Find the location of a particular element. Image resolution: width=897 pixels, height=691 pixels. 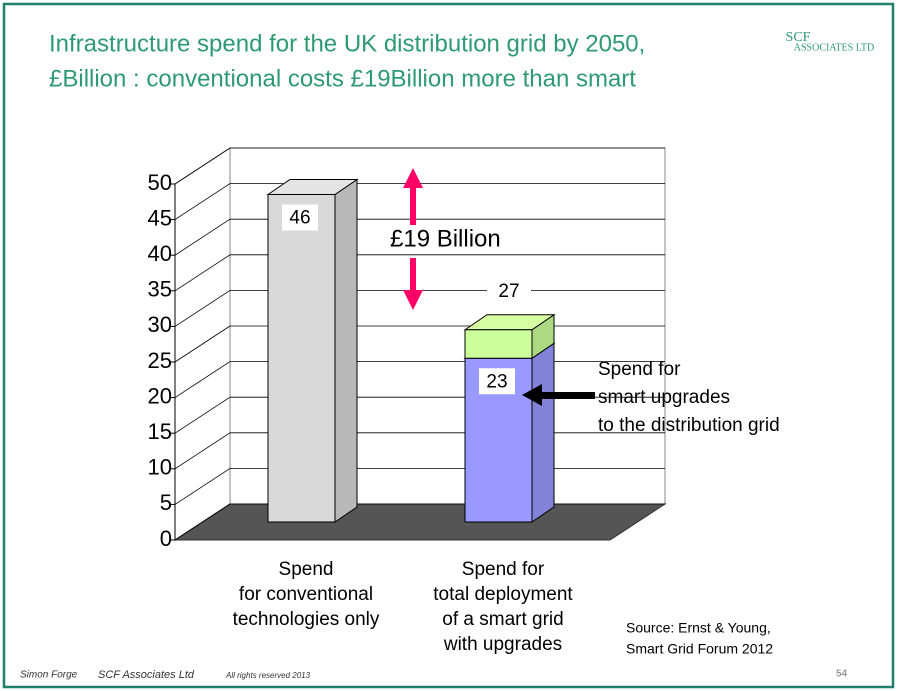

y-tick-label: 15 is located at coordinates (160, 431).